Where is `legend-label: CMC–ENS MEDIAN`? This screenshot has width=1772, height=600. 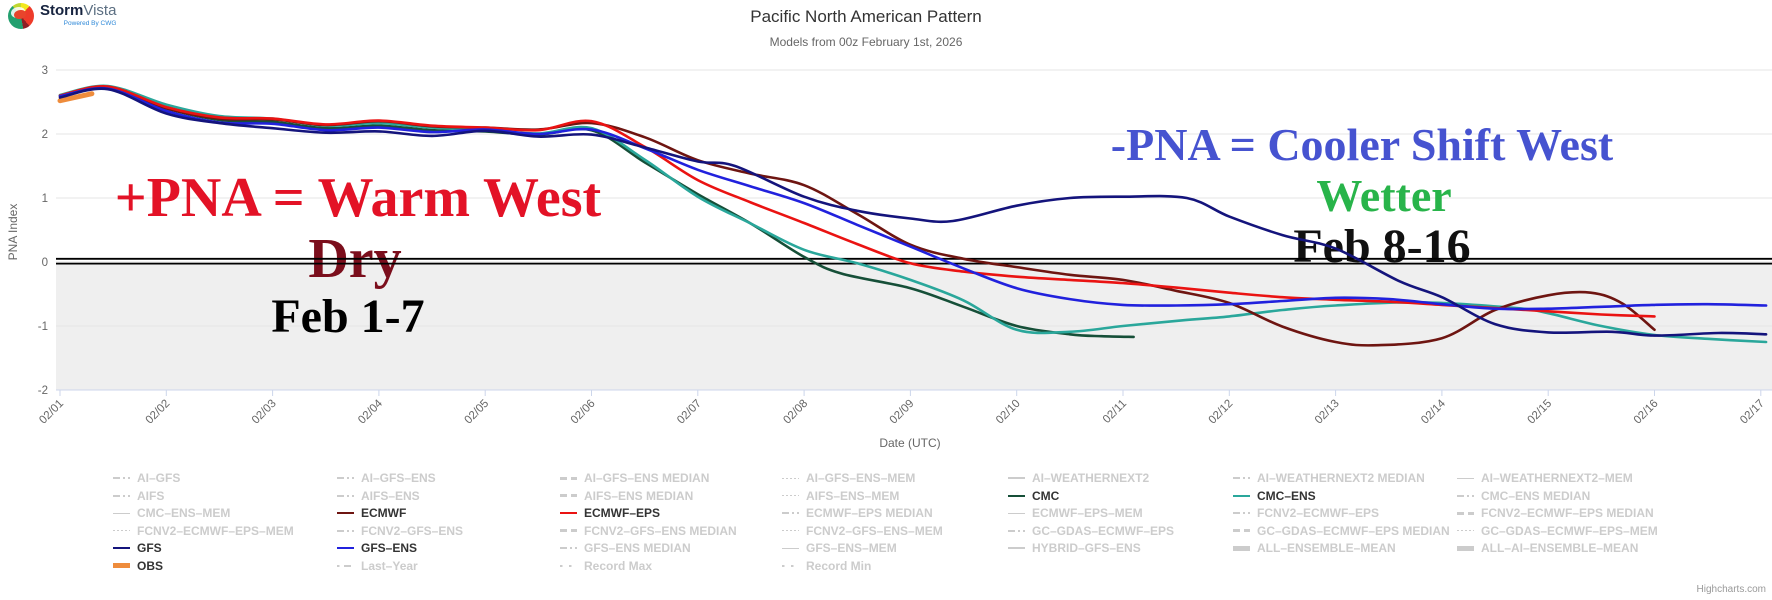 legend-label: CMC–ENS MEDIAN is located at coordinates (1536, 495).